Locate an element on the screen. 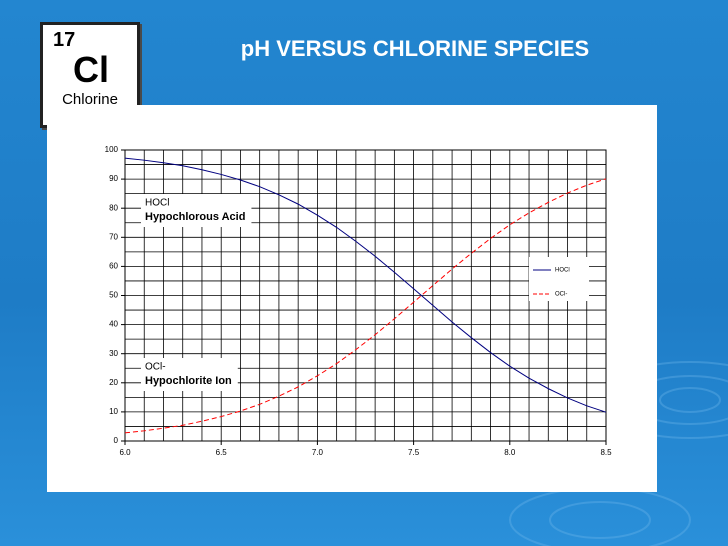 This screenshot has height=546, width=728. annotation: HOCl Hypochlorous Acid is located at coordinates (196, 210).